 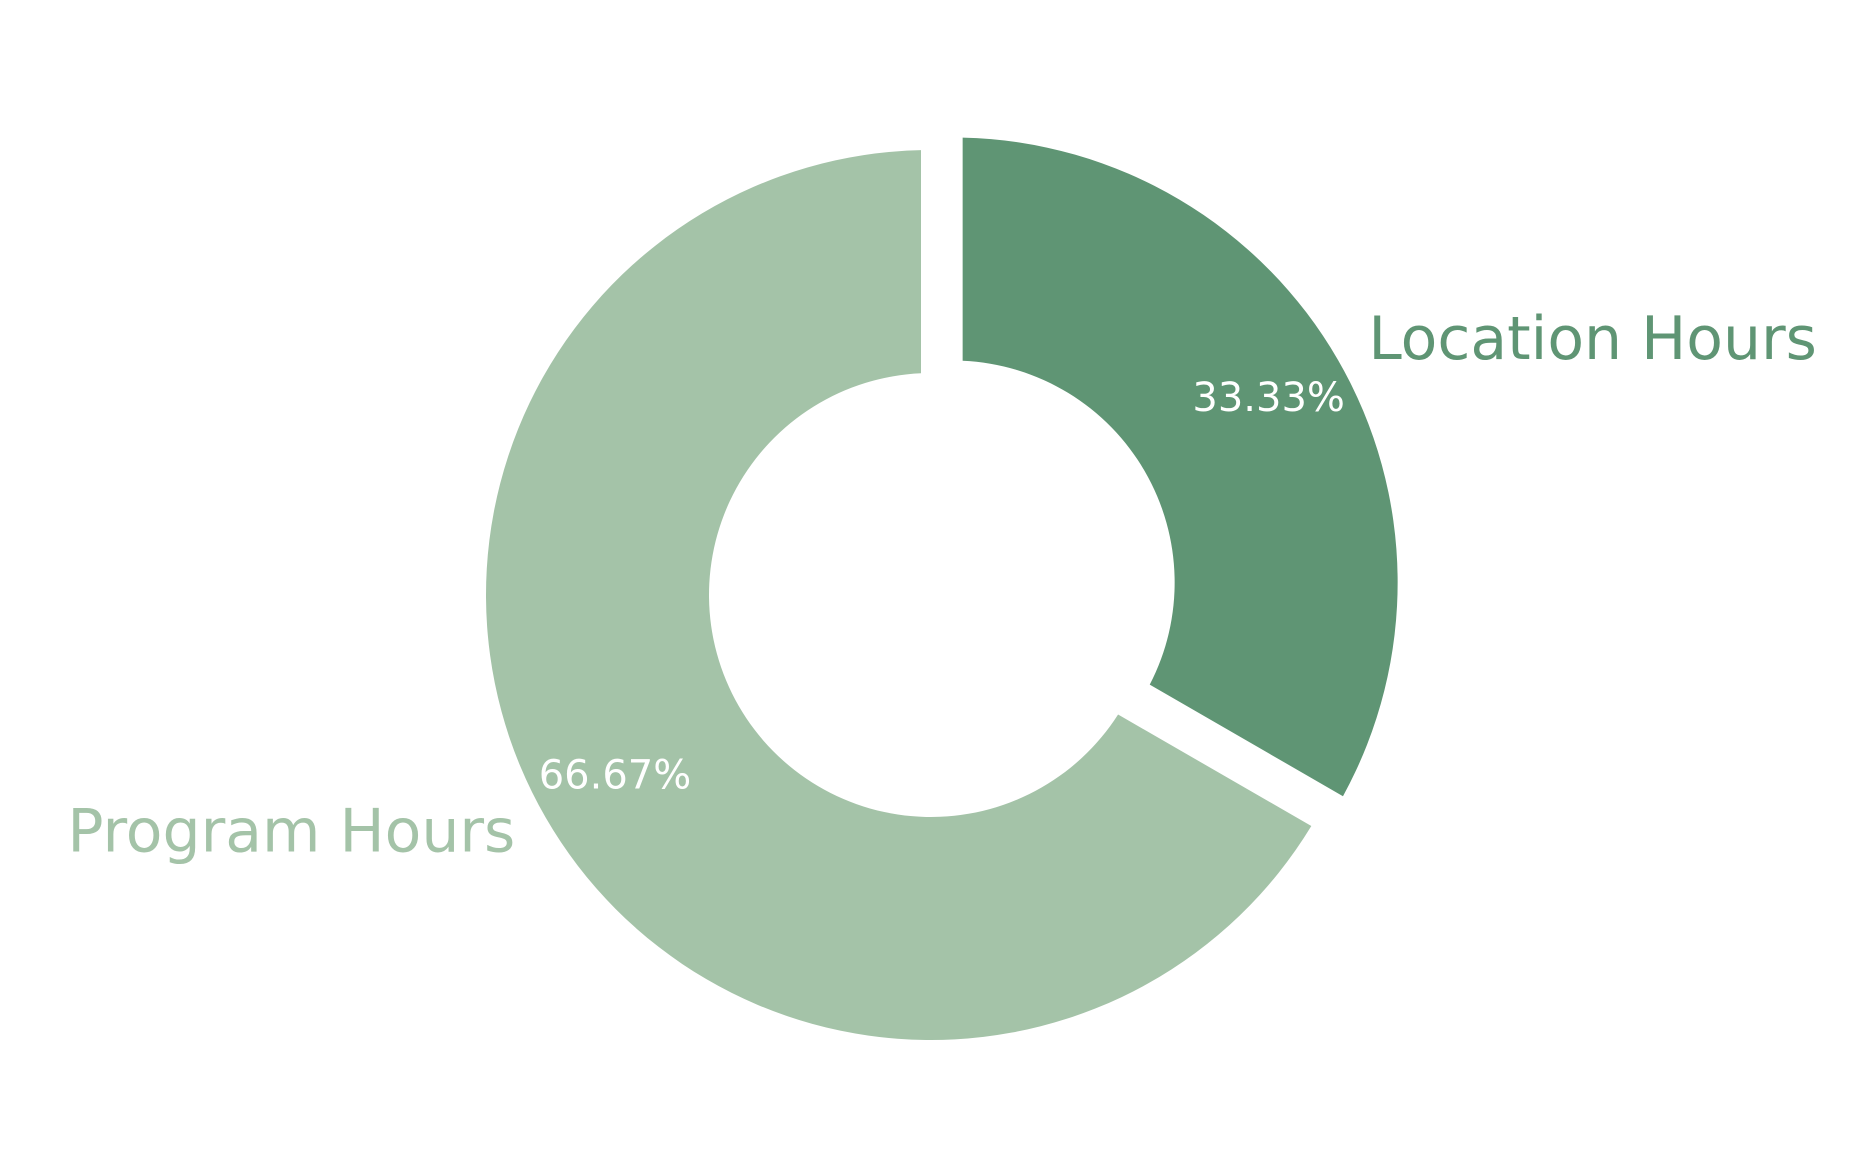 What do you see at coordinates (291, 832) in the screenshot?
I see `slice-category-label-program-hours: Program Hours` at bounding box center [291, 832].